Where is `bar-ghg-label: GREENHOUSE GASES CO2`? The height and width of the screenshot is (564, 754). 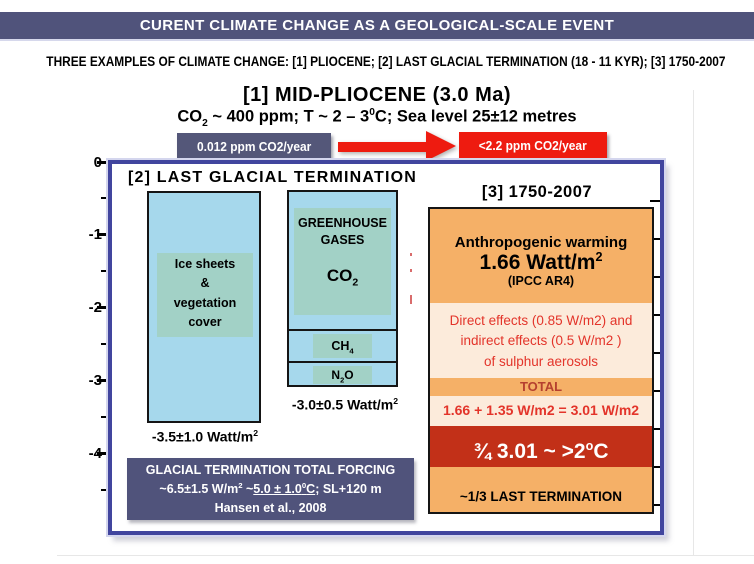
bar-ghg-label: GREENHOUSE GASES CO2 is located at coordinates (342, 261).